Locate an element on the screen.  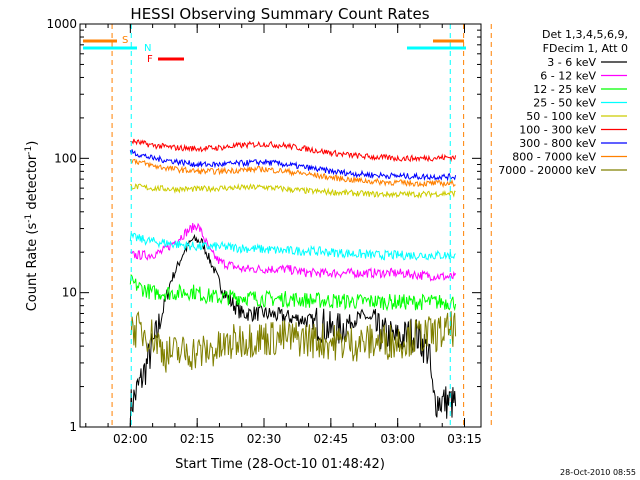
series-line-6-12-kev is located at coordinates (293, 252).